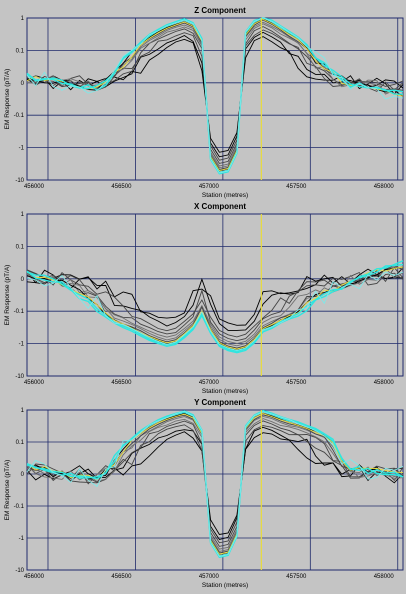  I want to click on panel-title: X Component, so click(220, 206).